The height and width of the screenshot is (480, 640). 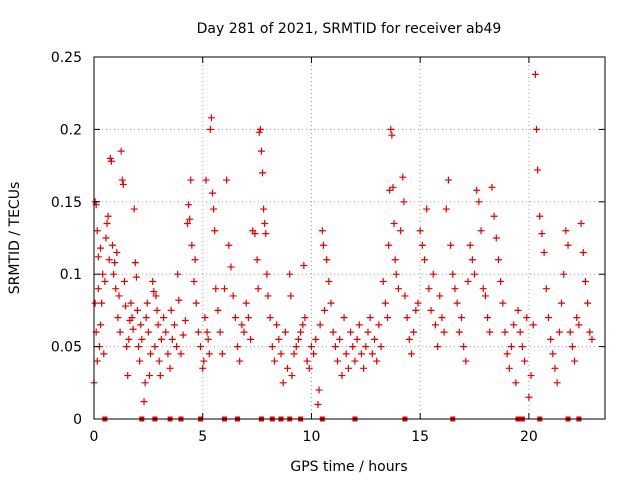 What do you see at coordinates (77, 420) in the screenshot?
I see `y-tick-label: 0` at bounding box center [77, 420].